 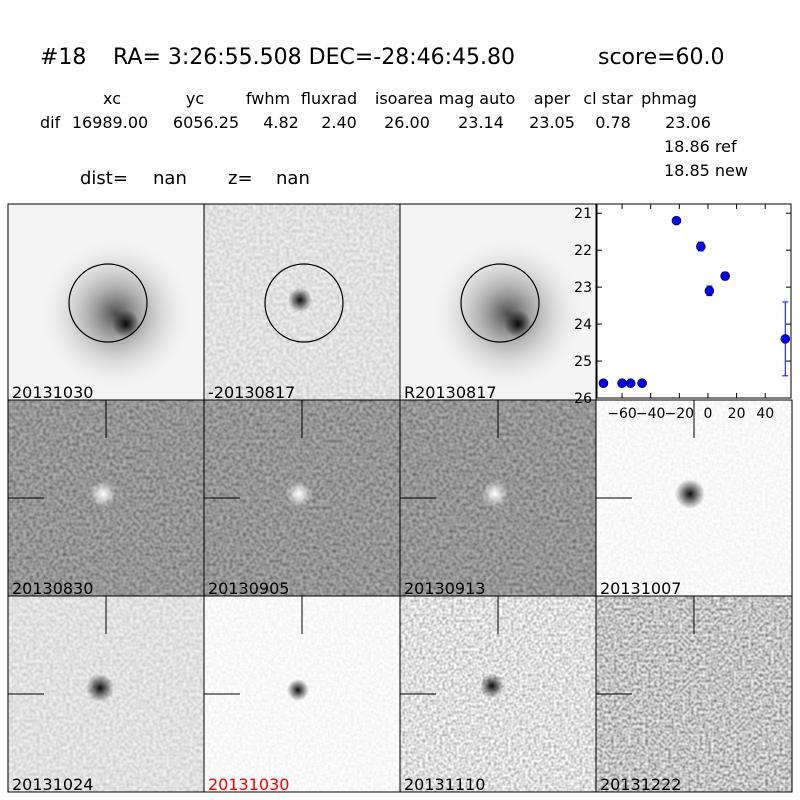 I want to click on column-header: mag auto, so click(x=477, y=98).